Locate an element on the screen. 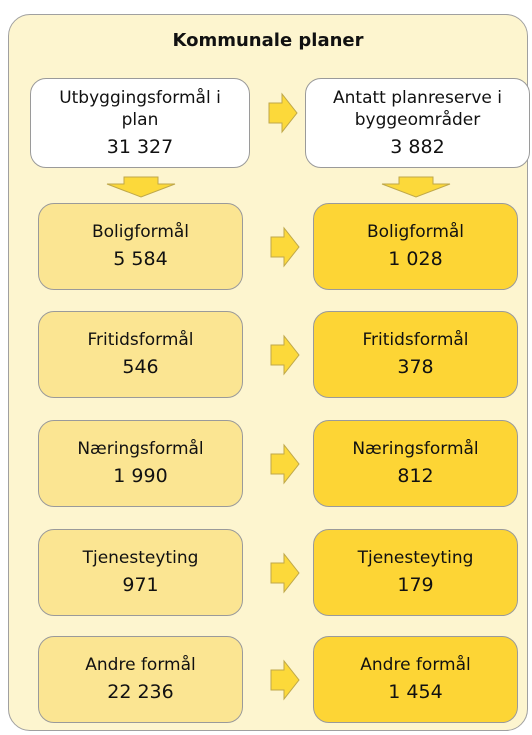 This screenshot has height=735, width=532. node-value: 1 454 is located at coordinates (415, 692).